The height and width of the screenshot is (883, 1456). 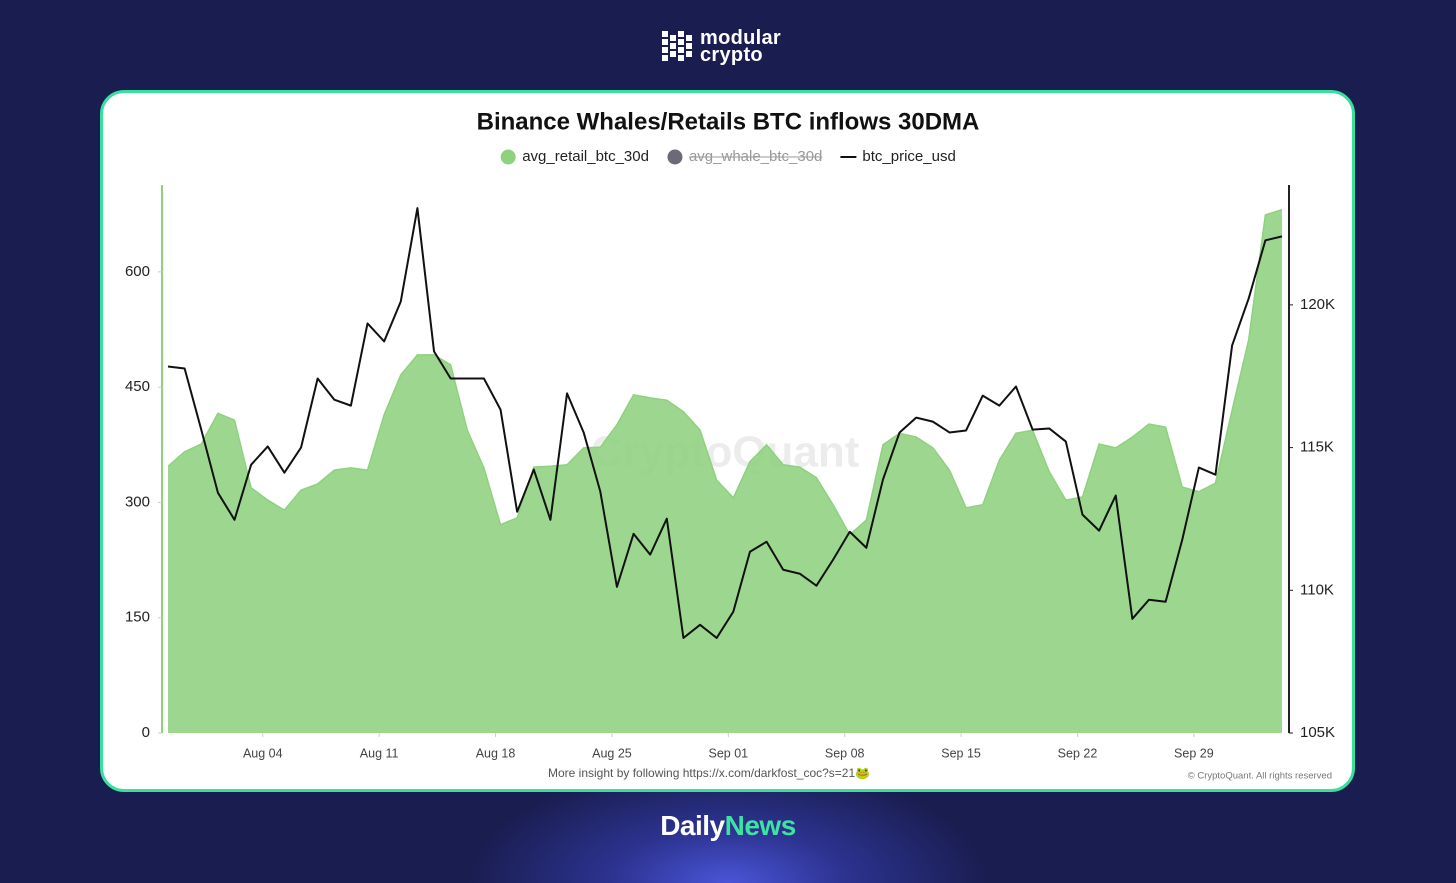 I want to click on chart-title: Binance Whales/Retails BTC inflows 30DMA, so click(x=728, y=121).